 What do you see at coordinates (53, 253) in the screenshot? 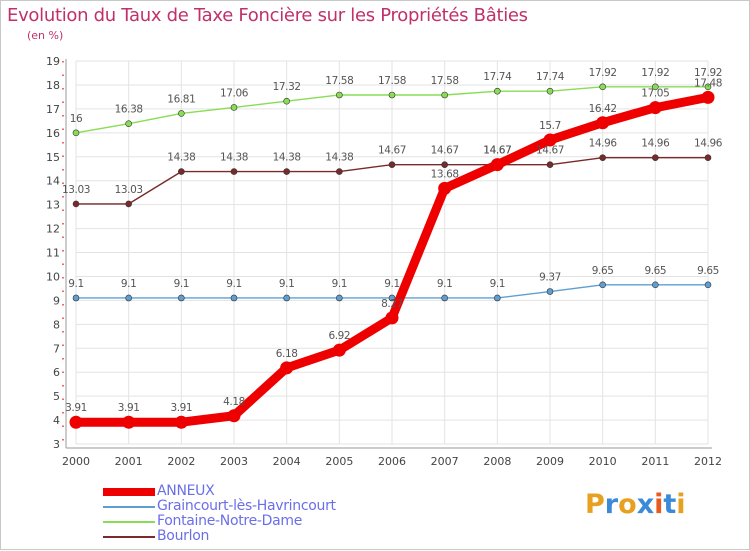
I see `y-tick-label: 11` at bounding box center [53, 253].